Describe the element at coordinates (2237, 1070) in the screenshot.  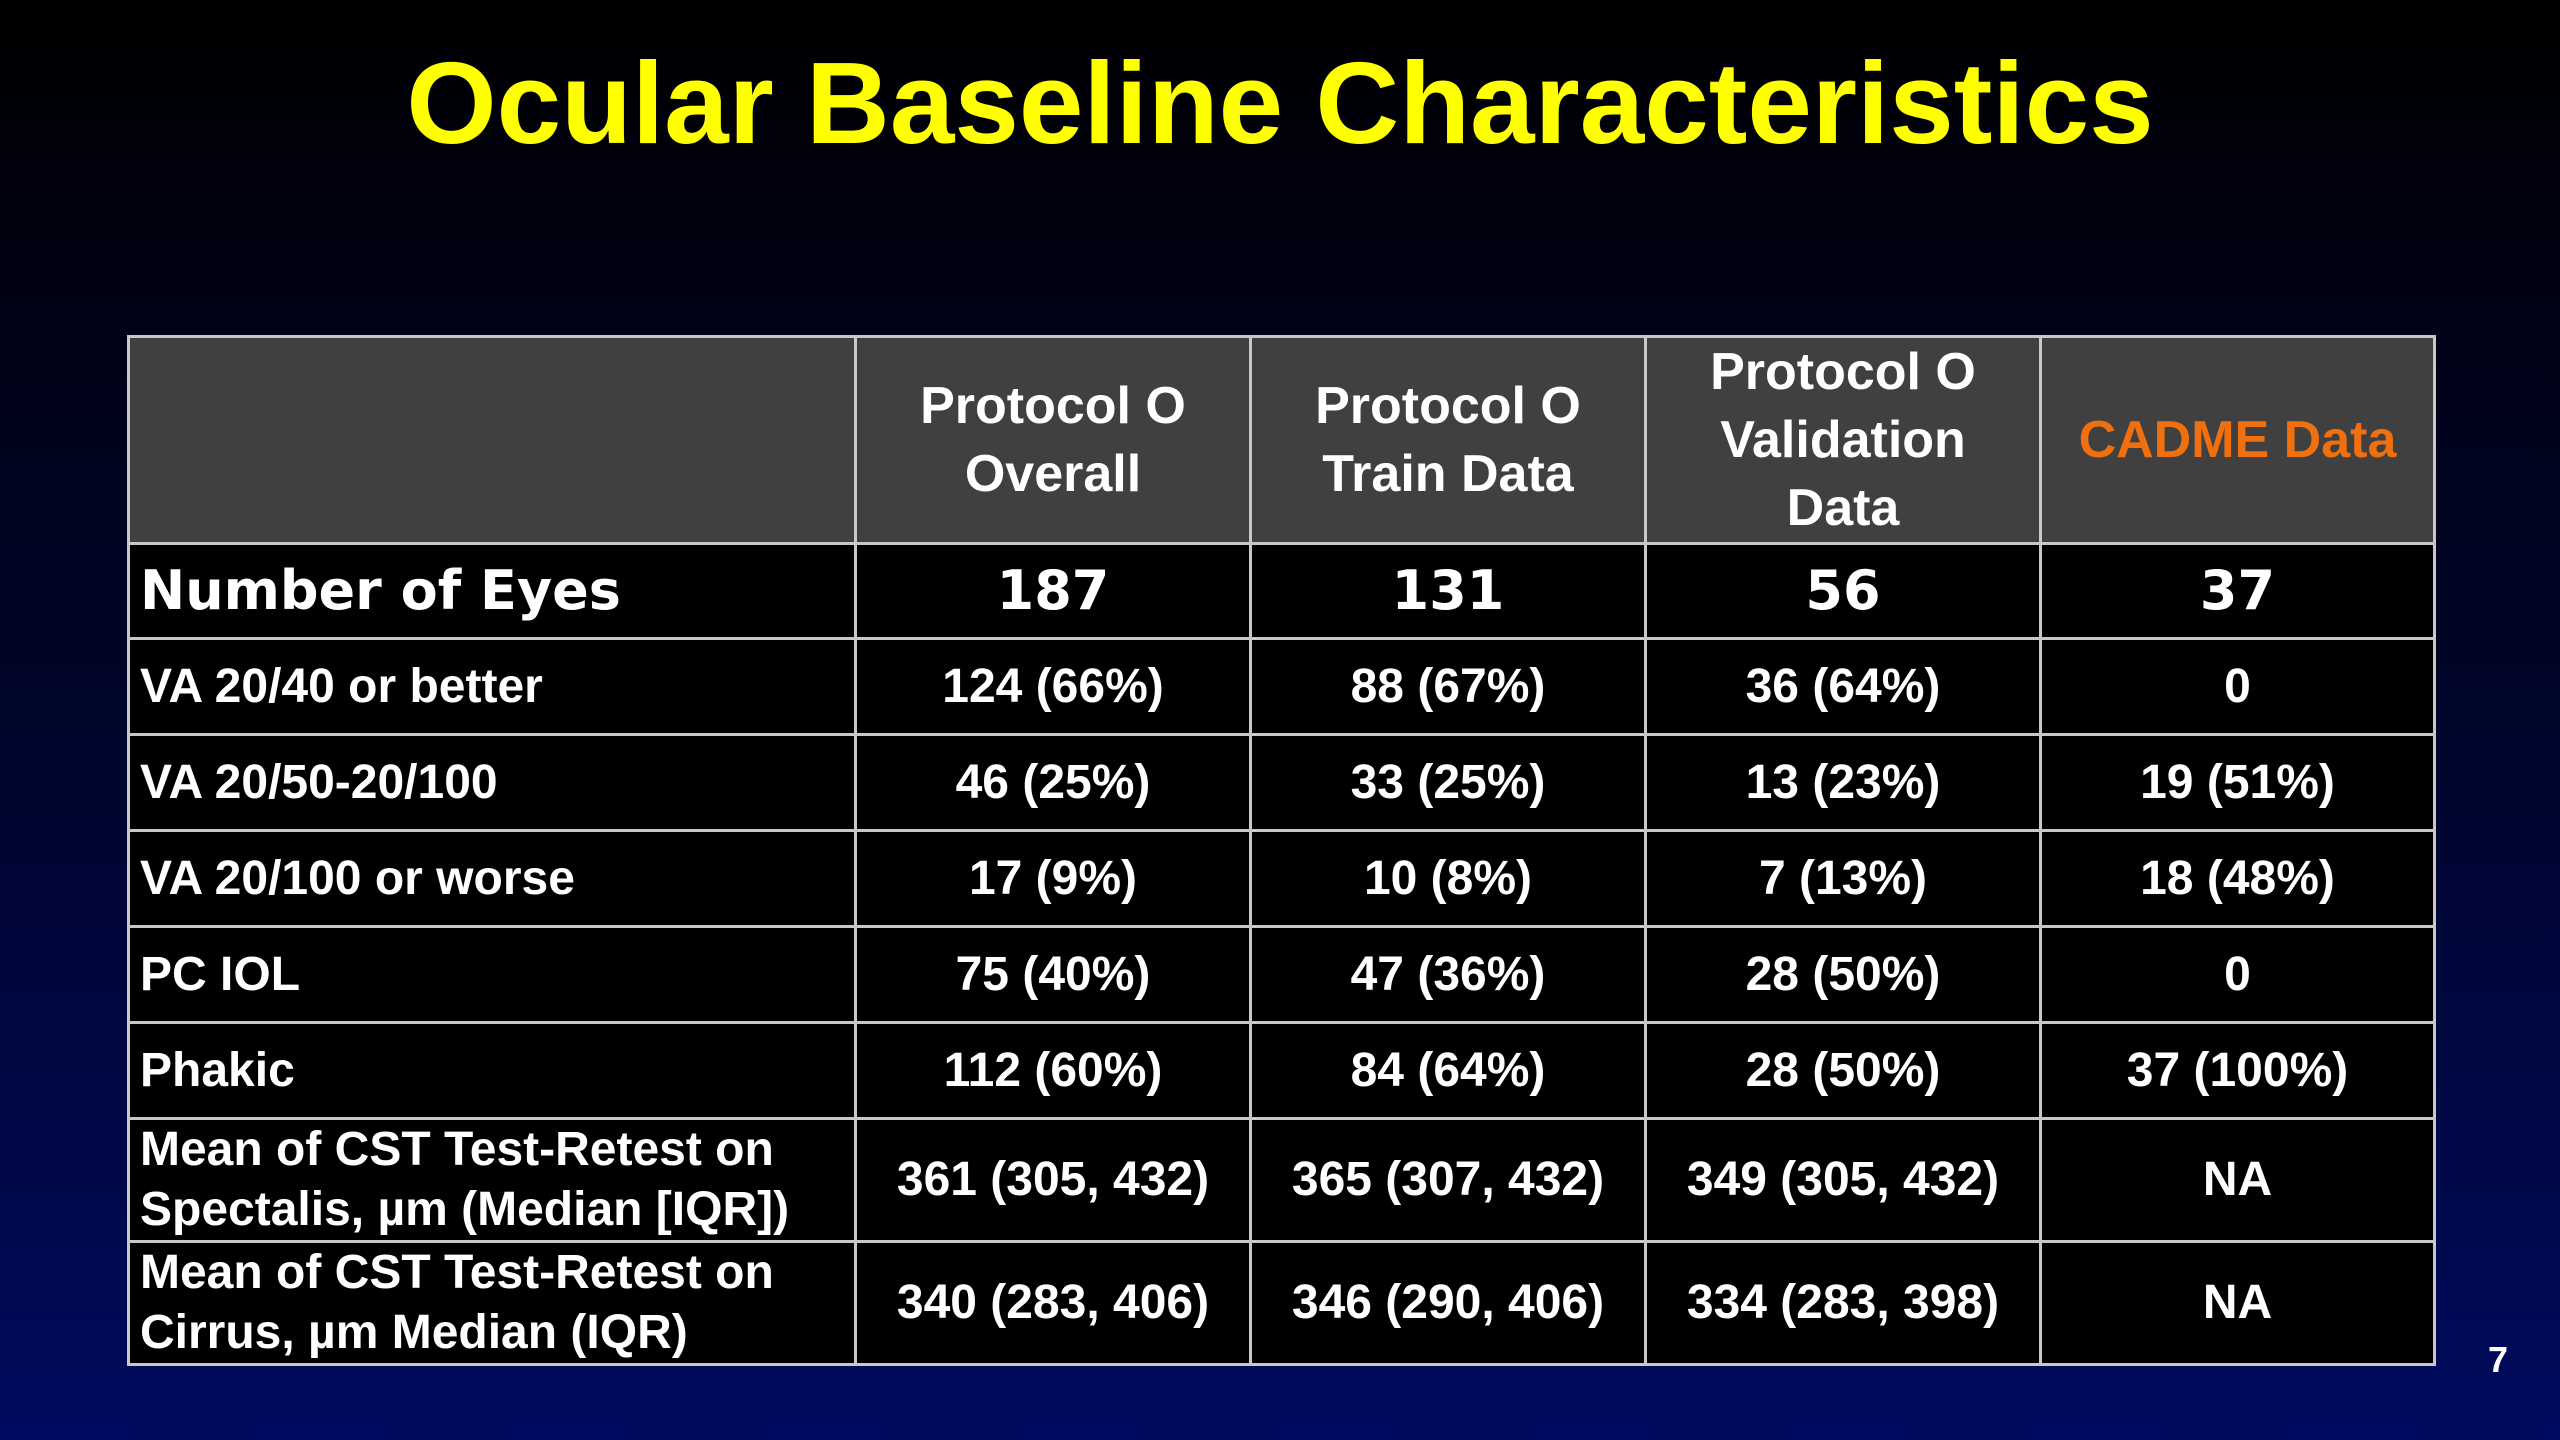
I see `table-cell: 37 (100%)` at that location.